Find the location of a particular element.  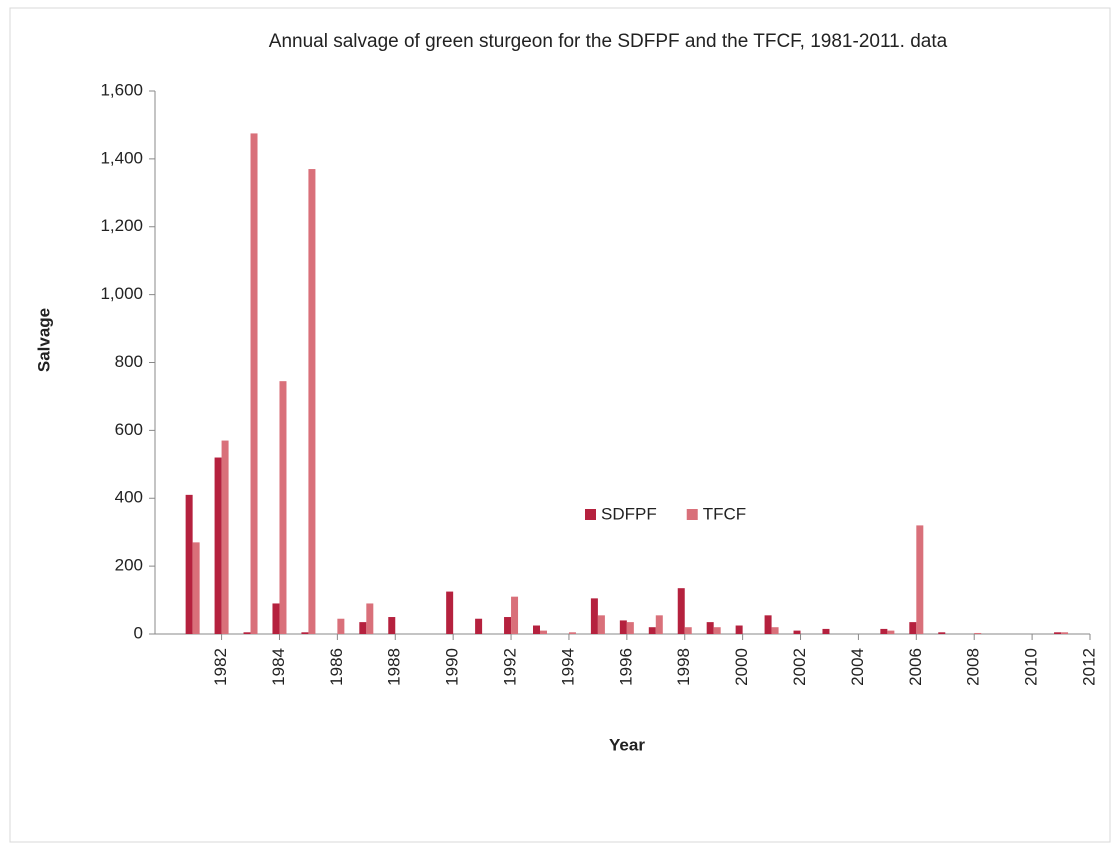

x-tick-label: 2004 is located at coordinates (857, 667).